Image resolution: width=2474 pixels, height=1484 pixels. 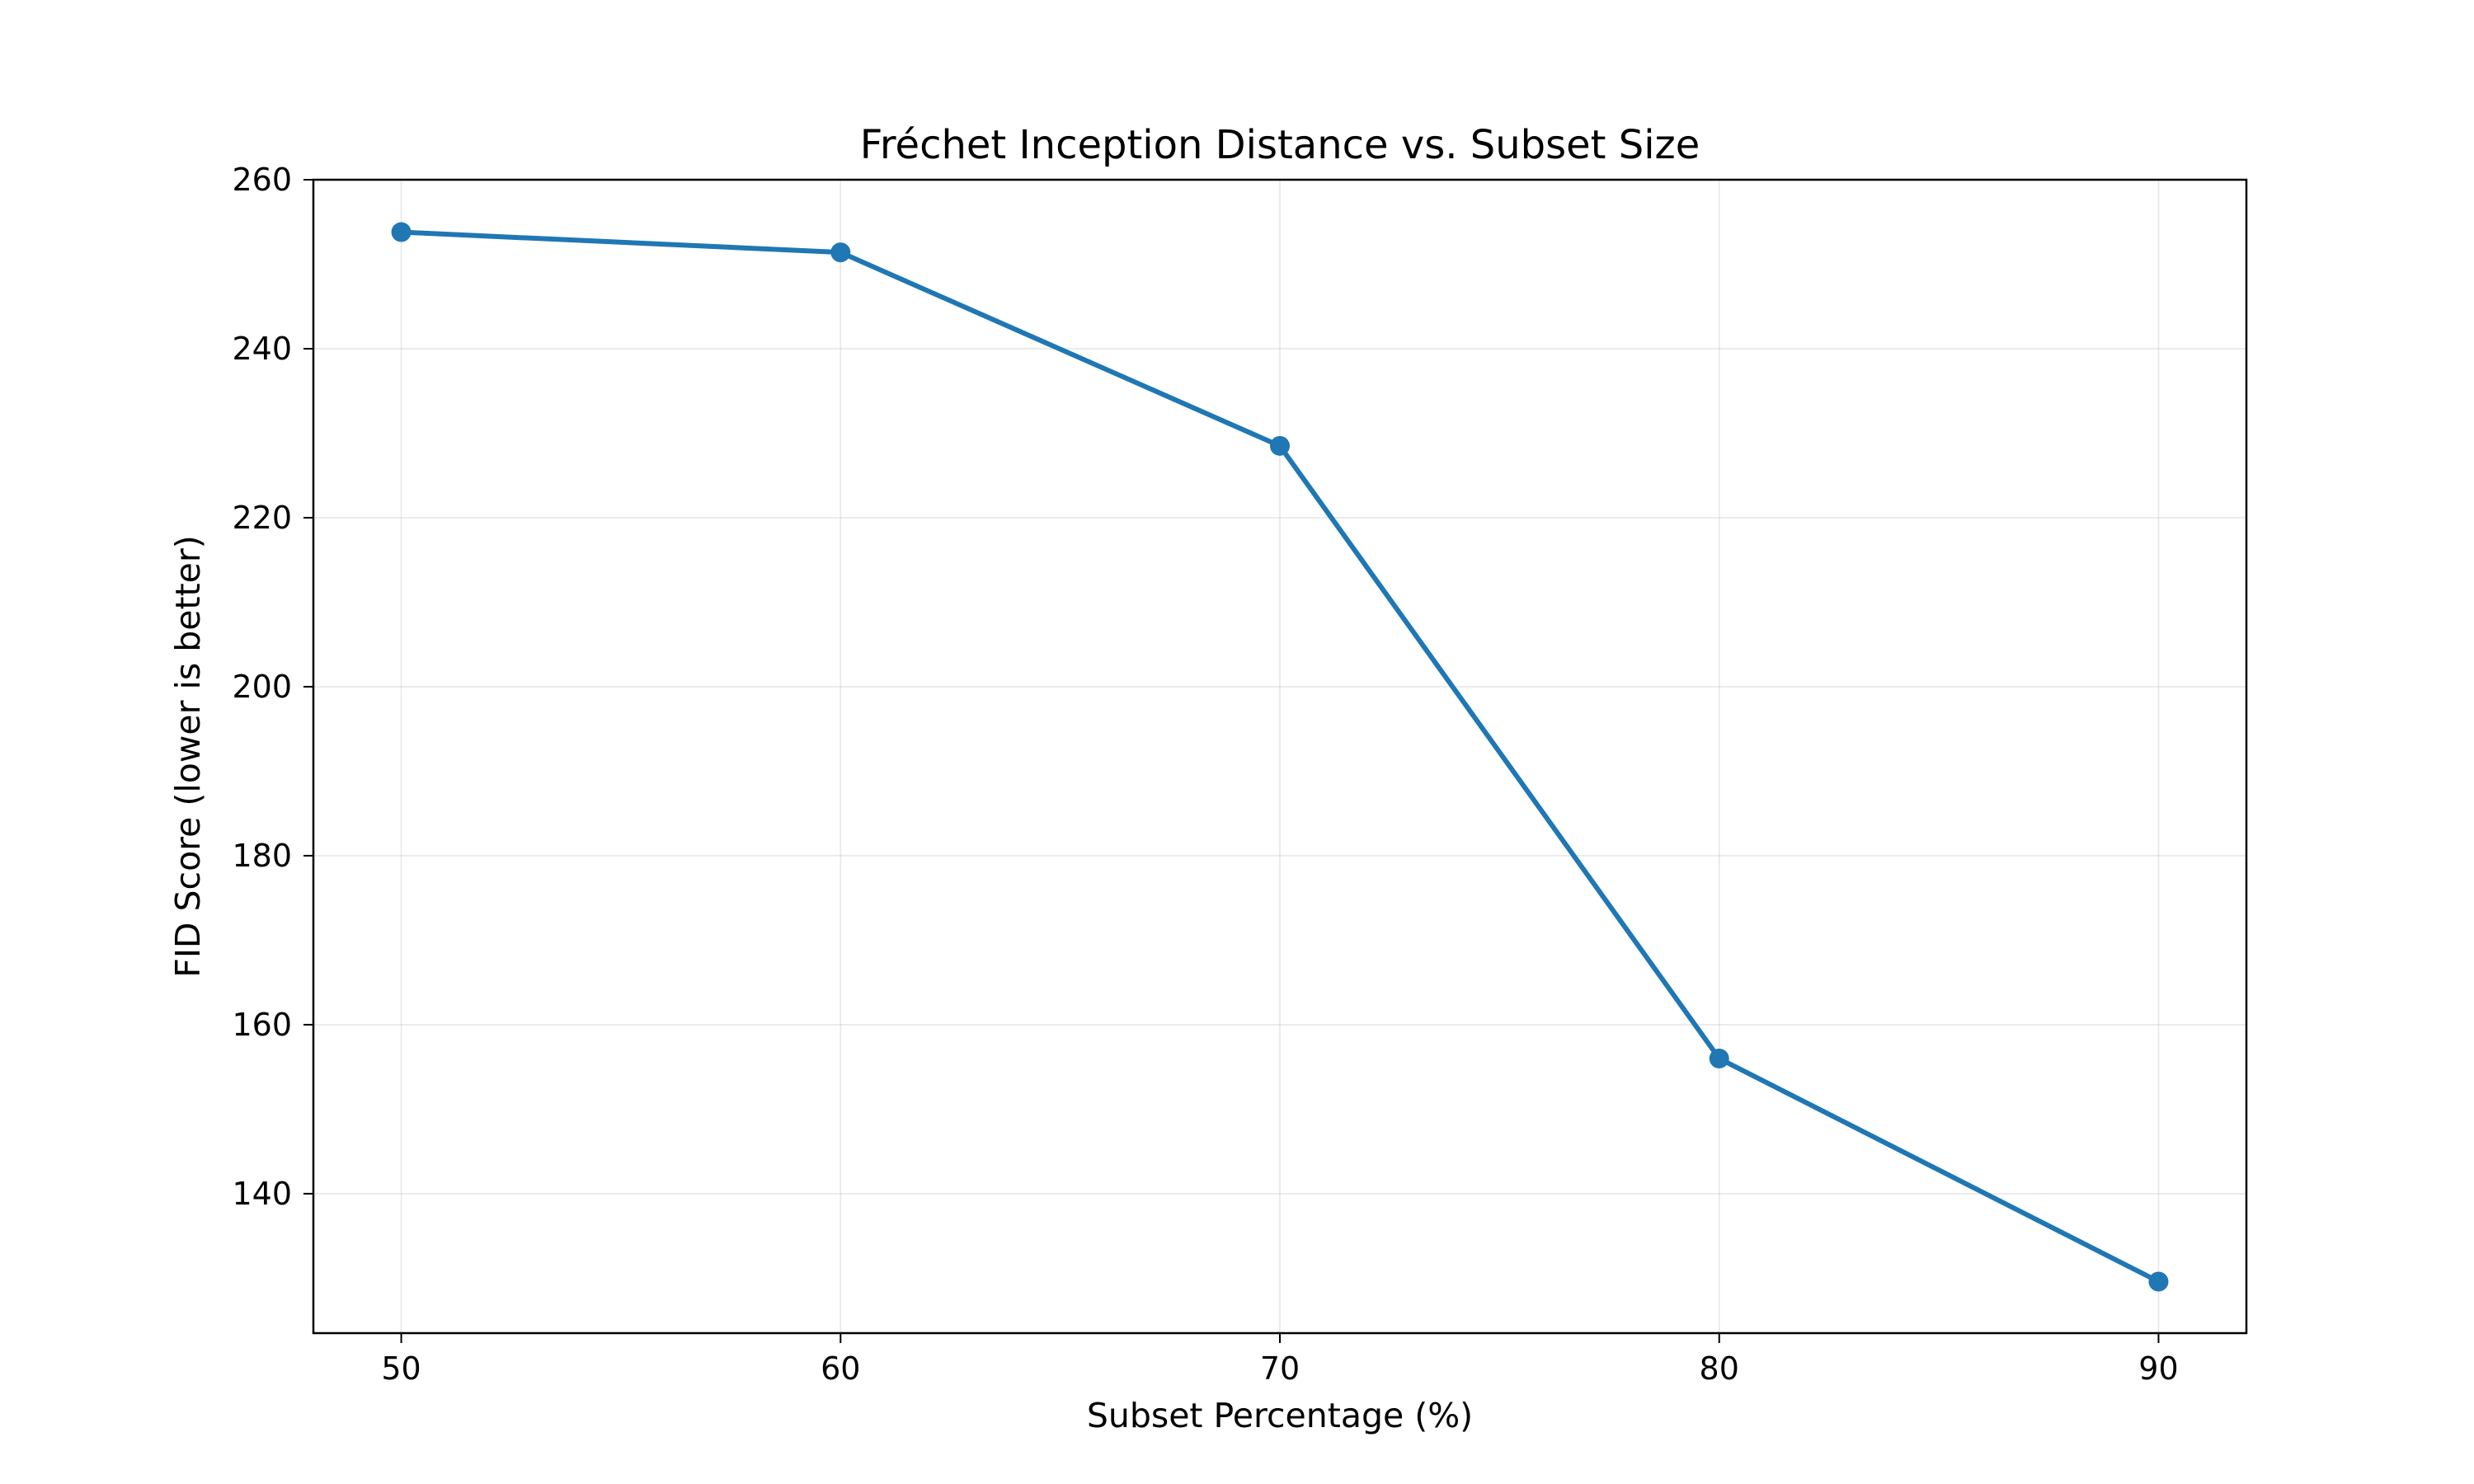 What do you see at coordinates (262, 1025) in the screenshot?
I see `y-tick-label: 160` at bounding box center [262, 1025].